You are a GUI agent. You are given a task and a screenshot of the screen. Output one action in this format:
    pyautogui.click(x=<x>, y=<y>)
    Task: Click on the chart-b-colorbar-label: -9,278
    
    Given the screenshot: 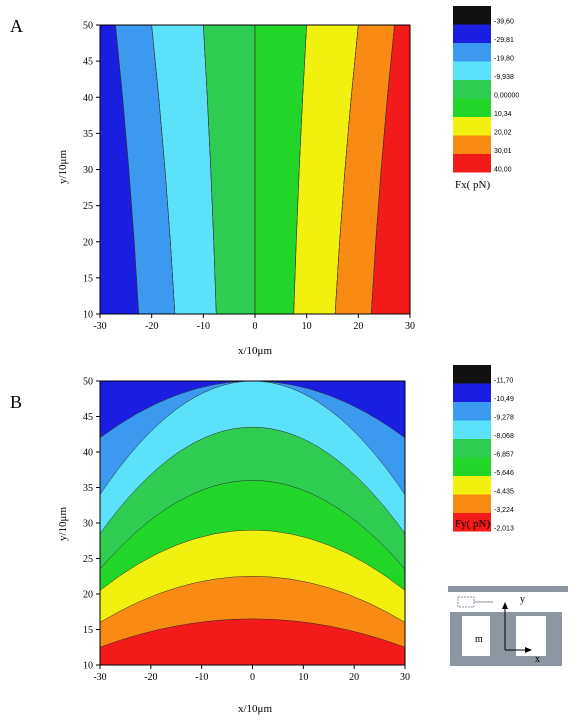 What is the action you would take?
    pyautogui.click(x=504, y=418)
    